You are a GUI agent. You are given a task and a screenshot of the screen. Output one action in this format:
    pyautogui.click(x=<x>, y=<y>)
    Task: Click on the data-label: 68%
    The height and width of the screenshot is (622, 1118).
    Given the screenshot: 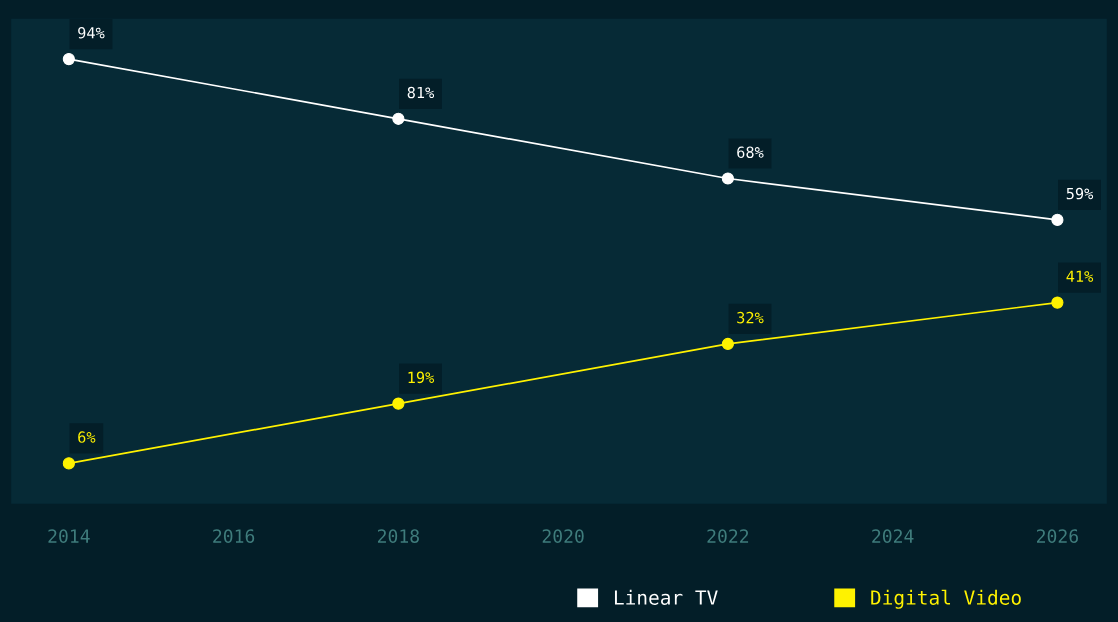 What is the action you would take?
    pyautogui.click(x=750, y=152)
    